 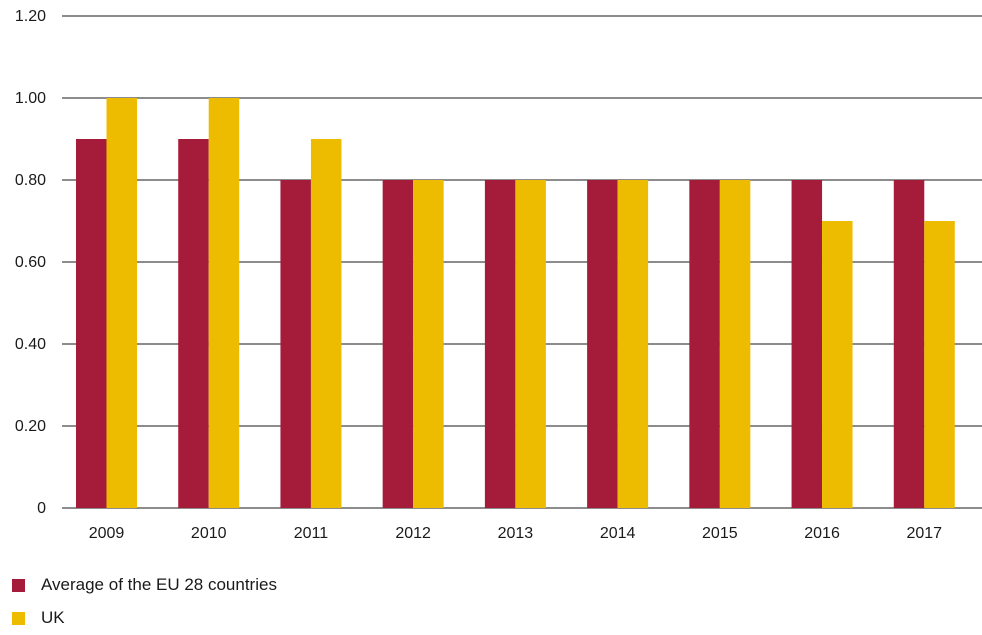 I want to click on x-tick-label-2015: 2015, so click(x=720, y=533).